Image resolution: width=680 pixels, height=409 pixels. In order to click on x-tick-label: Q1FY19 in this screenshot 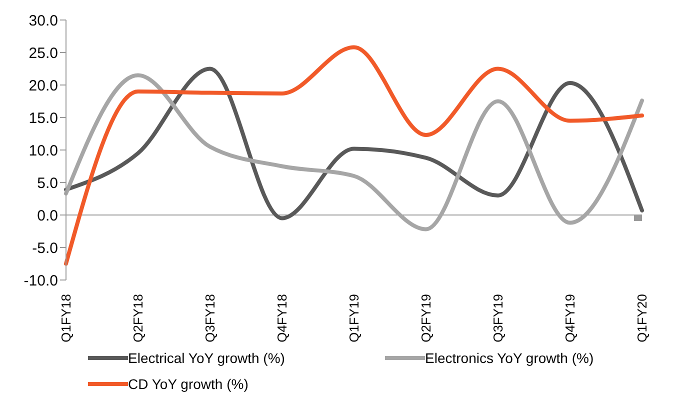, I will do `click(354, 318)`.